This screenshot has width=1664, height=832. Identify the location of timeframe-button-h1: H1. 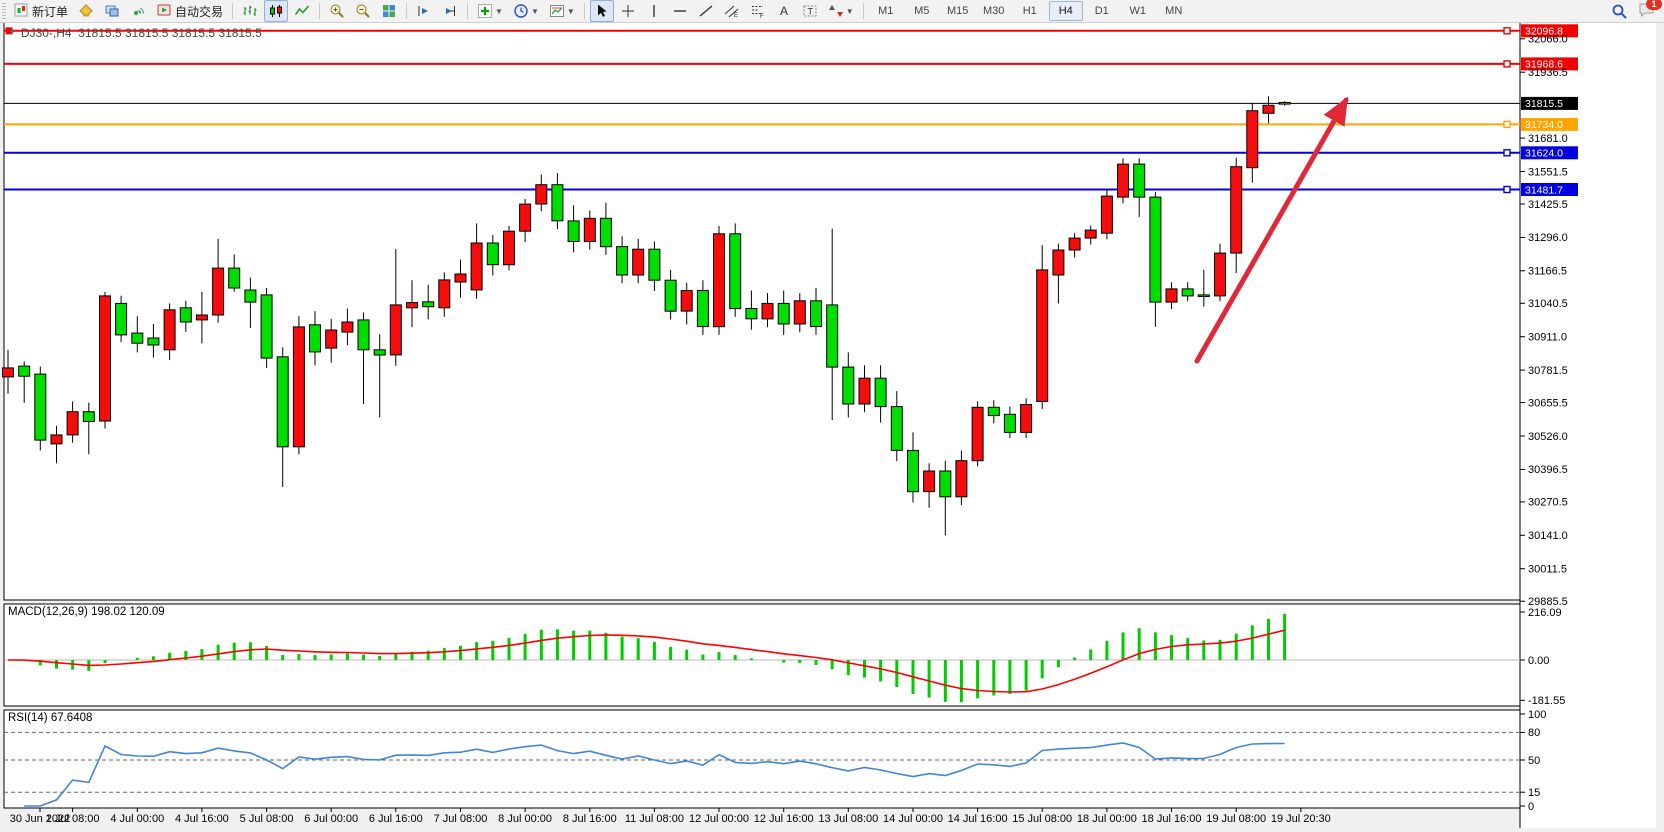
(1029, 11).